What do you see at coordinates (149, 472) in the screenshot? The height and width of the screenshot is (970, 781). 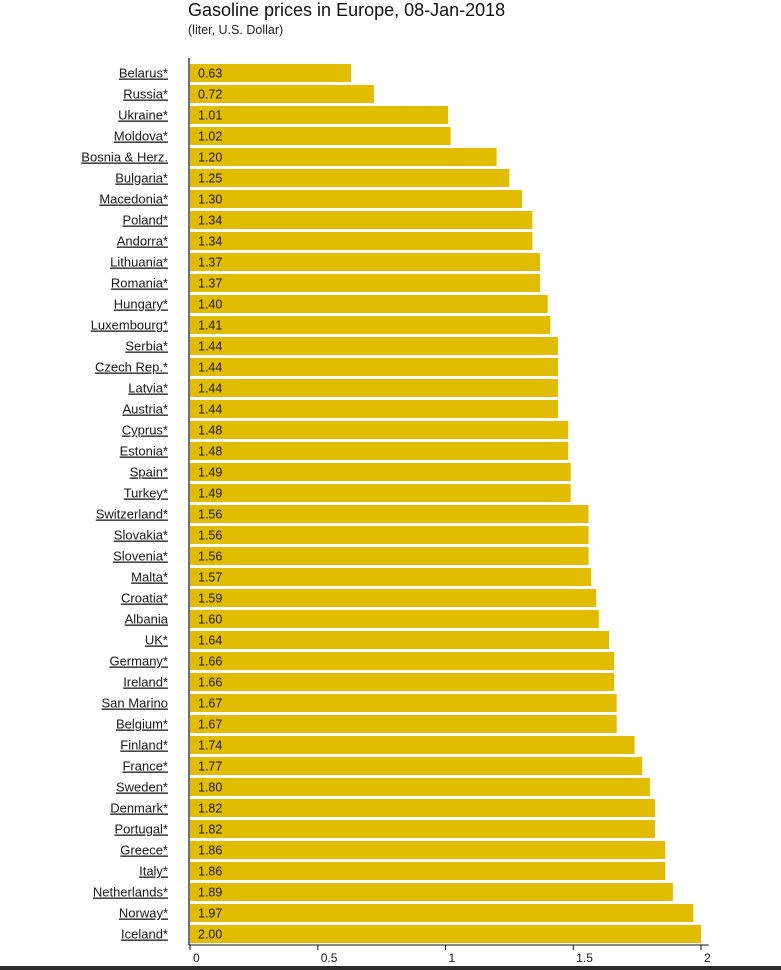 I see `country-label: Spain*` at bounding box center [149, 472].